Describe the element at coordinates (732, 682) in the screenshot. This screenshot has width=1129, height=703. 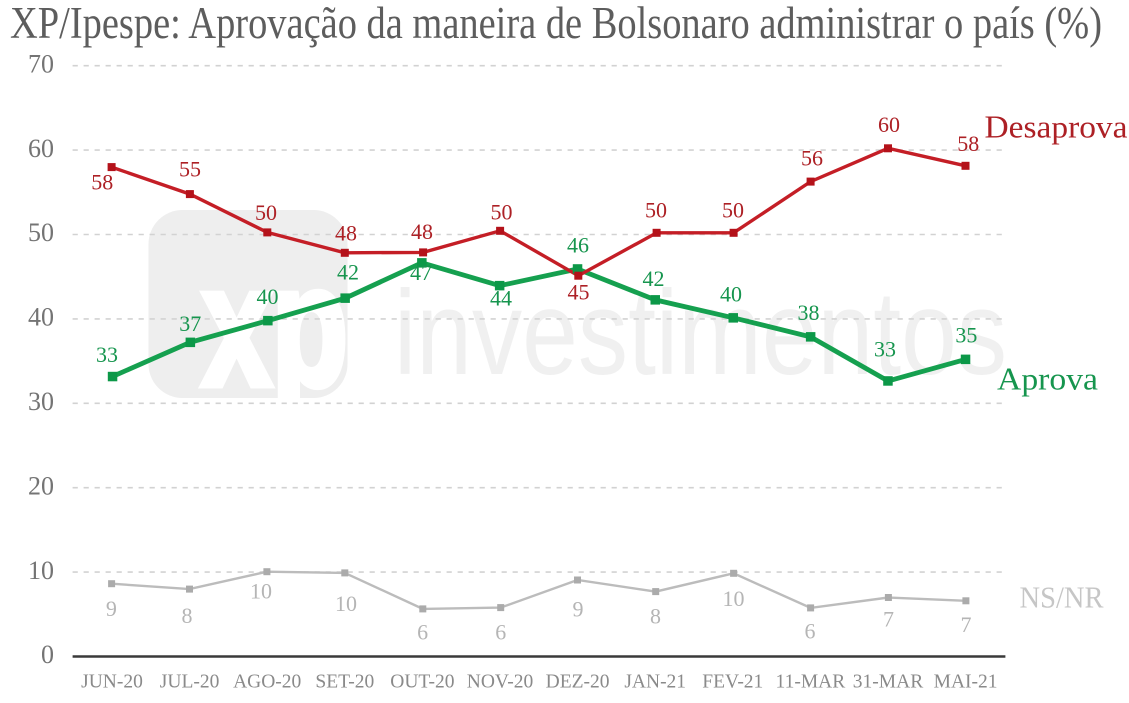
I see `svg-text: FEV-21` at that location.